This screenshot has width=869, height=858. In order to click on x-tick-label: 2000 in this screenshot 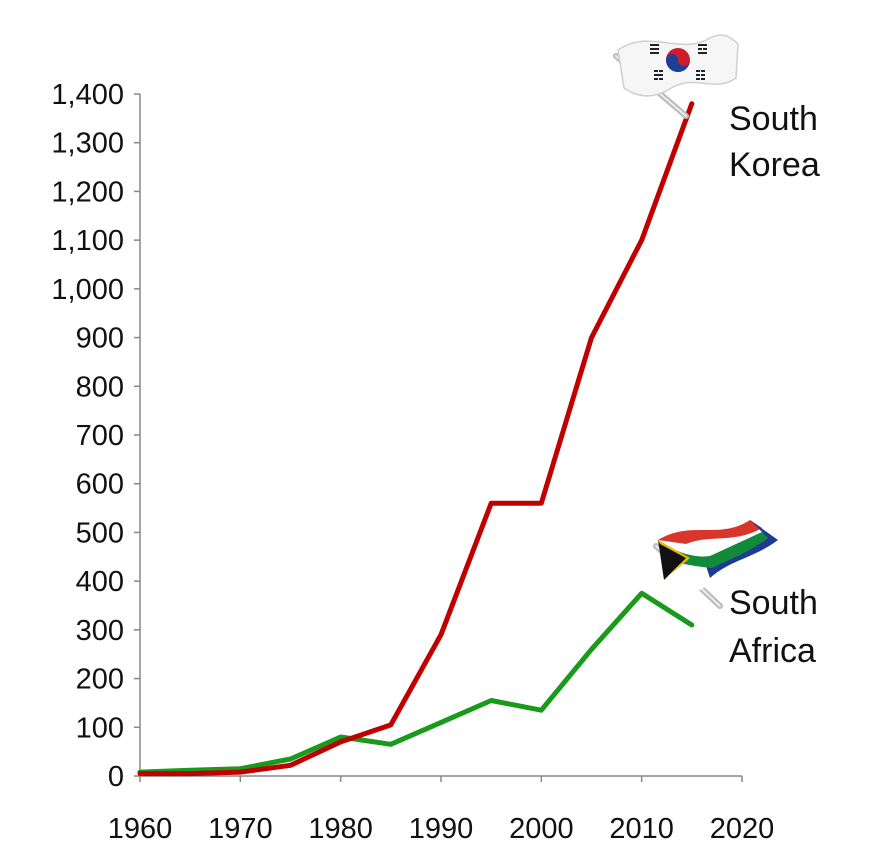, I will do `click(541, 829)`.